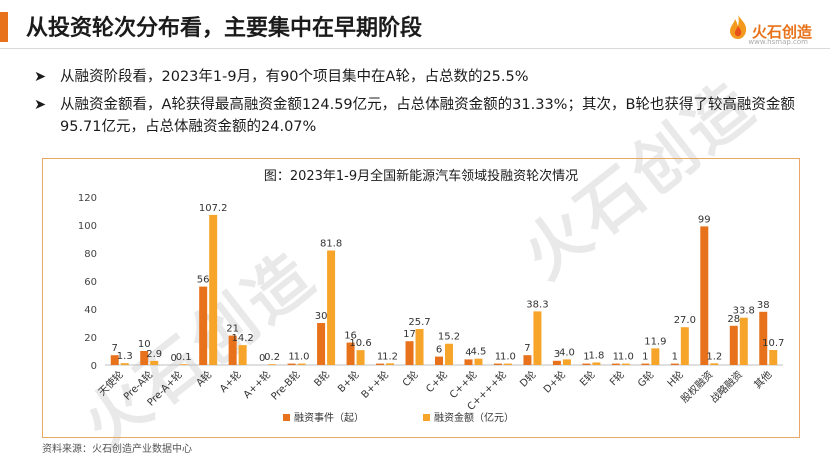 The width and height of the screenshot is (830, 466). Describe the element at coordinates (110, 383) in the screenshot. I see `x-category-label: 天使轮` at that location.